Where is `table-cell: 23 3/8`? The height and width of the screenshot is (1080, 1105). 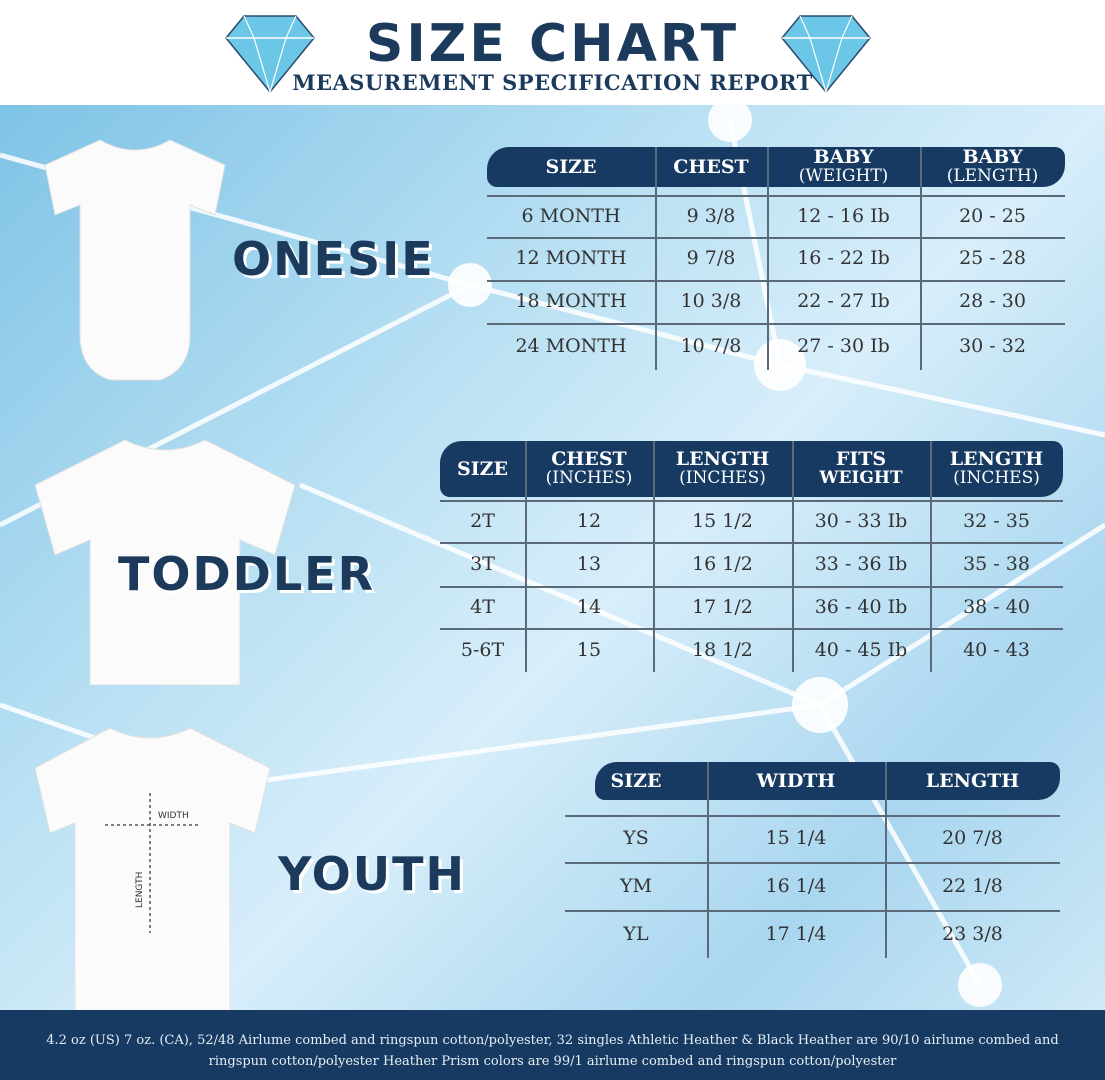
table-cell: 23 3/8 is located at coordinates (972, 933).